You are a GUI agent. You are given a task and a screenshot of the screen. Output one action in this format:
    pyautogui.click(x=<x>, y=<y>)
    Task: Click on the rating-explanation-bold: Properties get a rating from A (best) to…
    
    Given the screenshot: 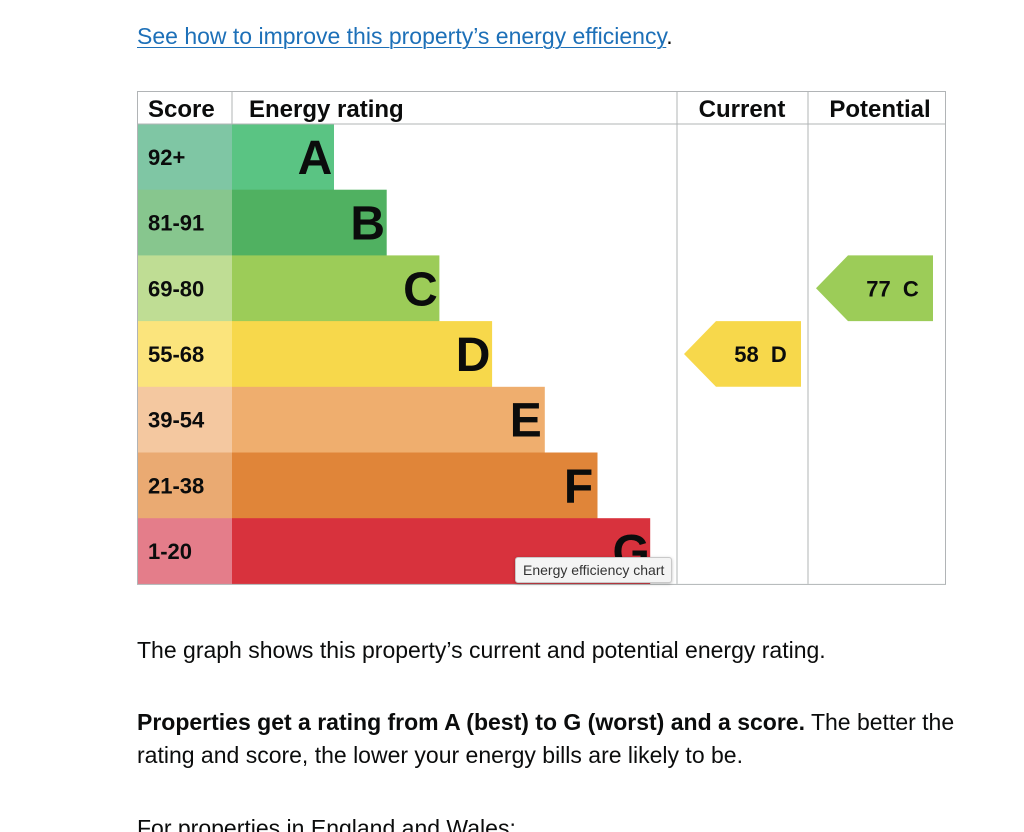 What is the action you would take?
    pyautogui.click(x=471, y=722)
    